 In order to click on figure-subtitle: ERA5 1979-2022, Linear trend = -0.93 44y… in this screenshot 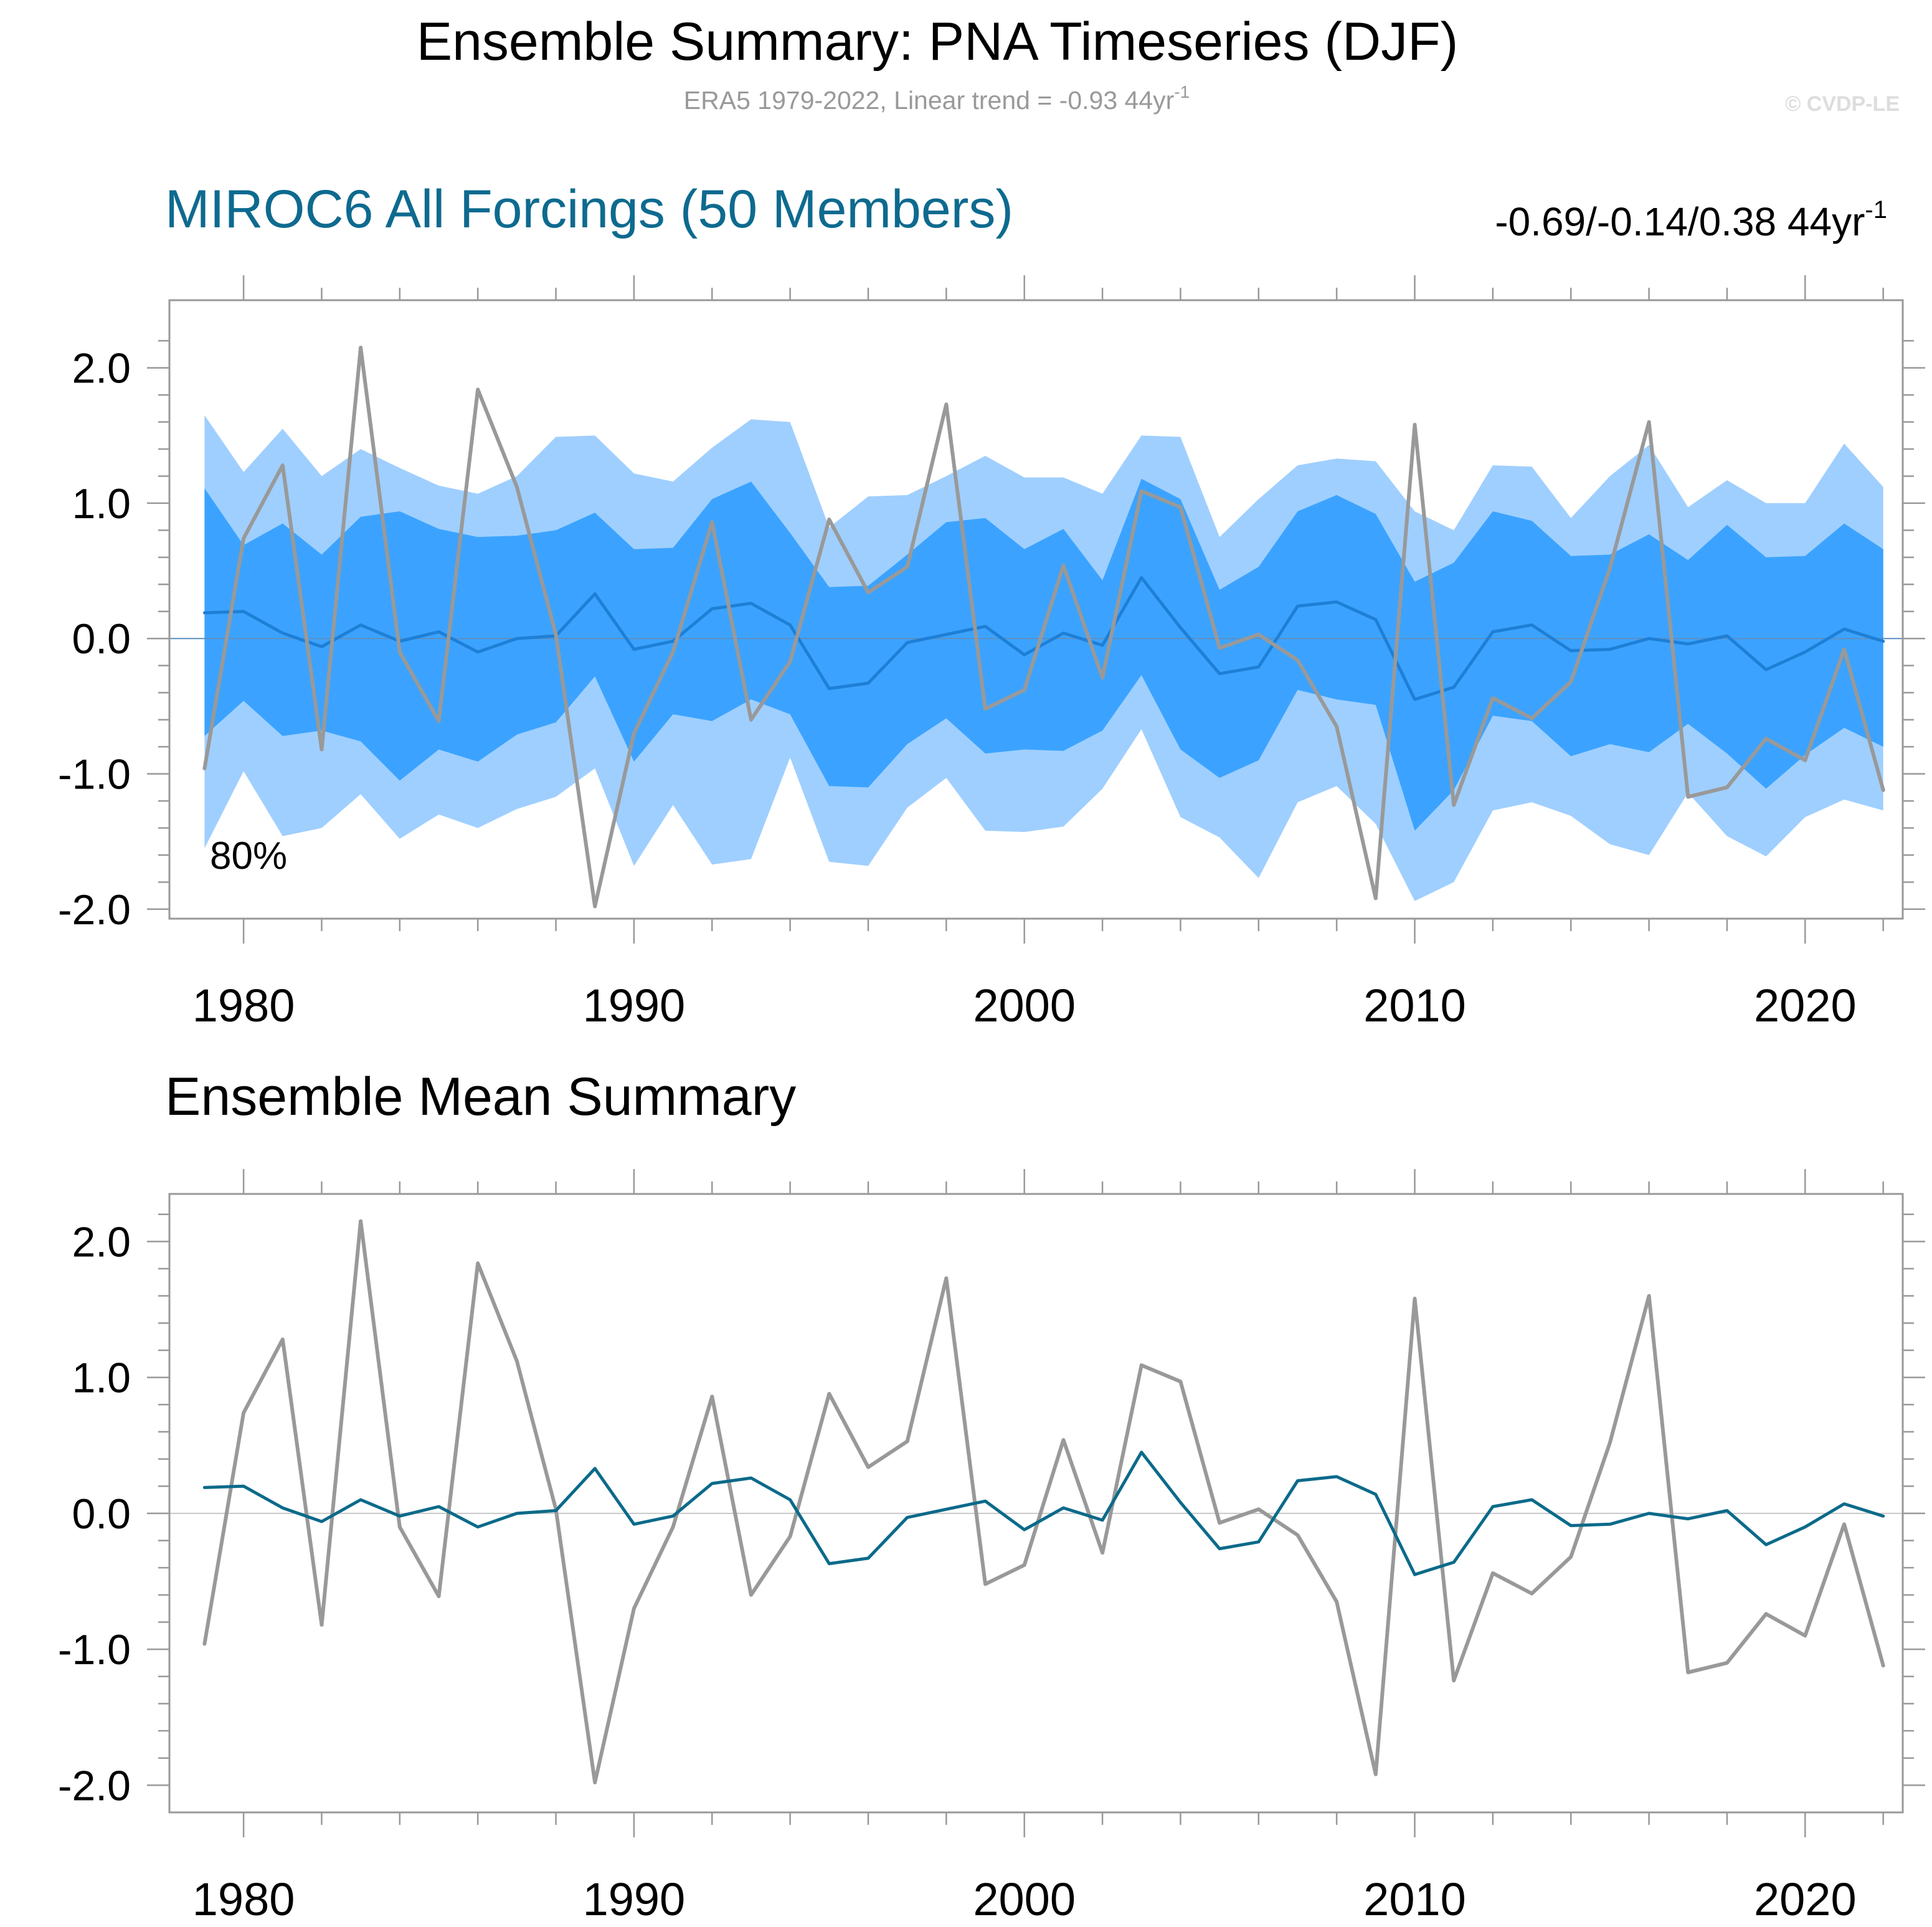, I will do `click(937, 98)`.